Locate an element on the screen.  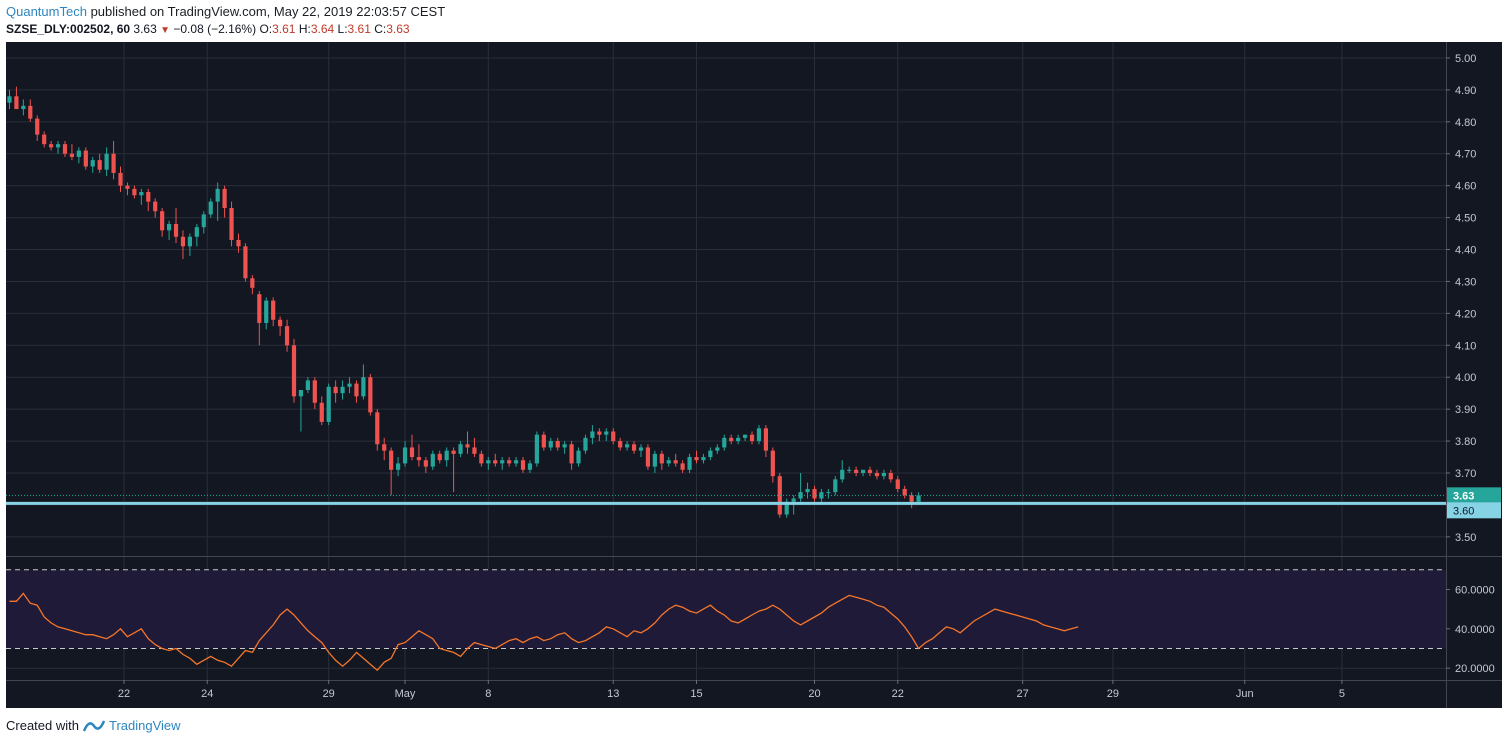
price-tick-label: 3.50 is located at coordinates (1465, 538).